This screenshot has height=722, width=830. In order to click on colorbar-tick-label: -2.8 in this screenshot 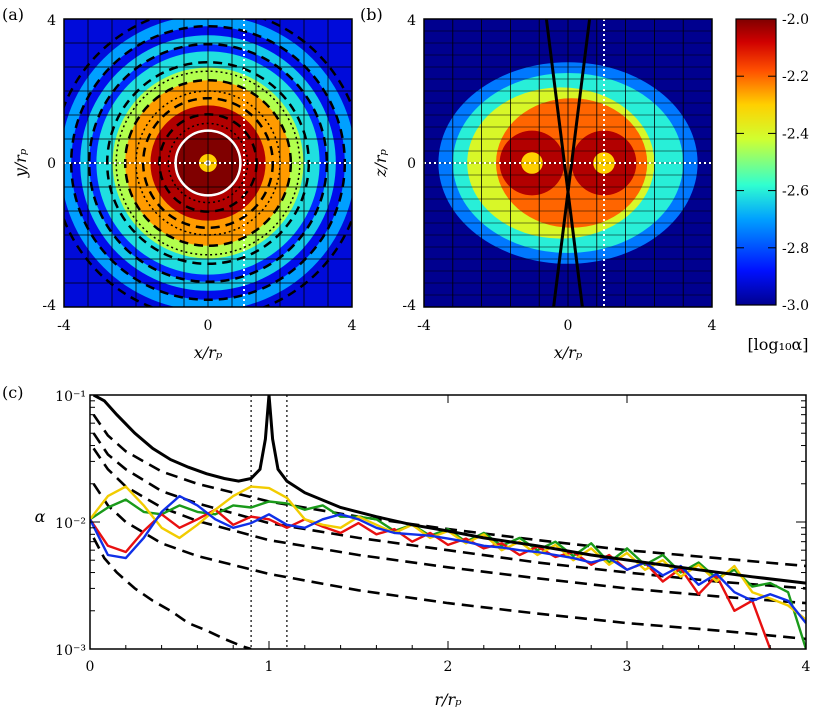, I will do `click(795, 249)`.